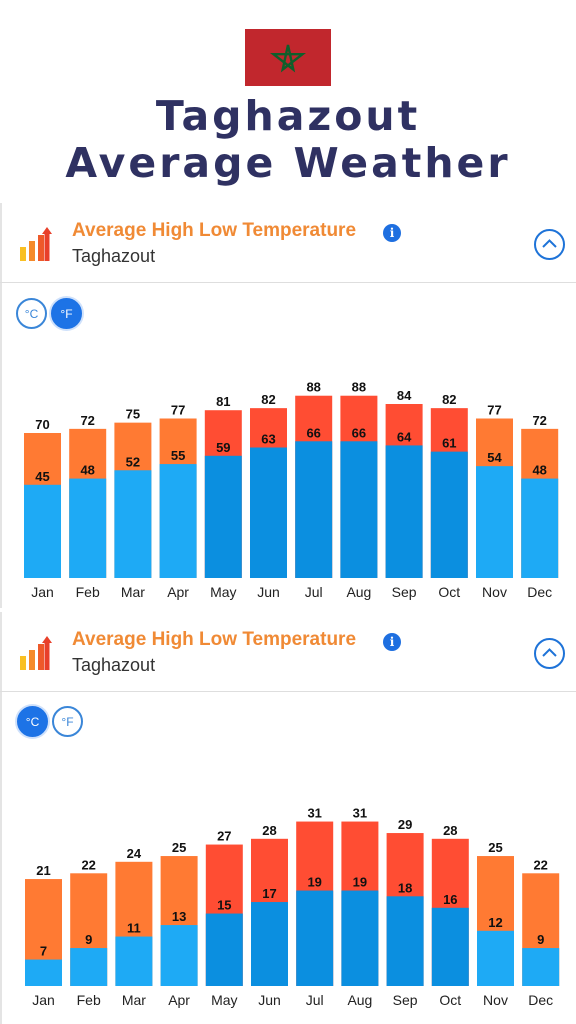 The width and height of the screenshot is (576, 1024). Describe the element at coordinates (43, 870) in the screenshot. I see `high-temp-label: 21` at that location.